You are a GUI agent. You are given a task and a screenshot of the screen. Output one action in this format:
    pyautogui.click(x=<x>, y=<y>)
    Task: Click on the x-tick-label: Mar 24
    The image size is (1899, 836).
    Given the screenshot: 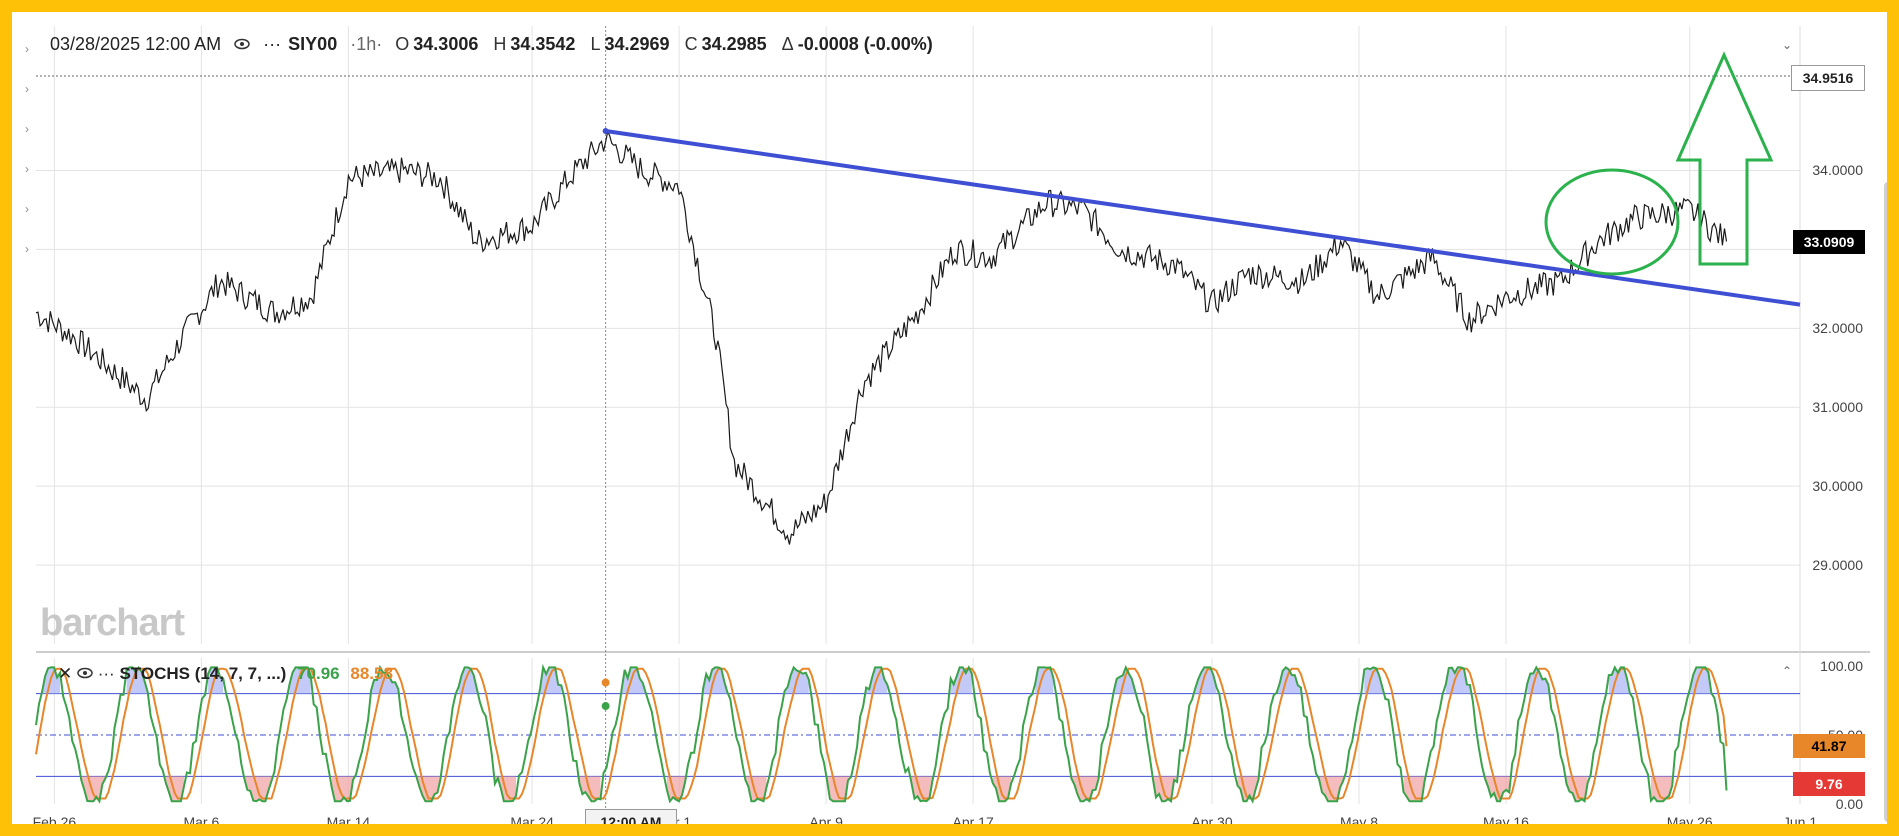 What is the action you would take?
    pyautogui.click(x=532, y=822)
    